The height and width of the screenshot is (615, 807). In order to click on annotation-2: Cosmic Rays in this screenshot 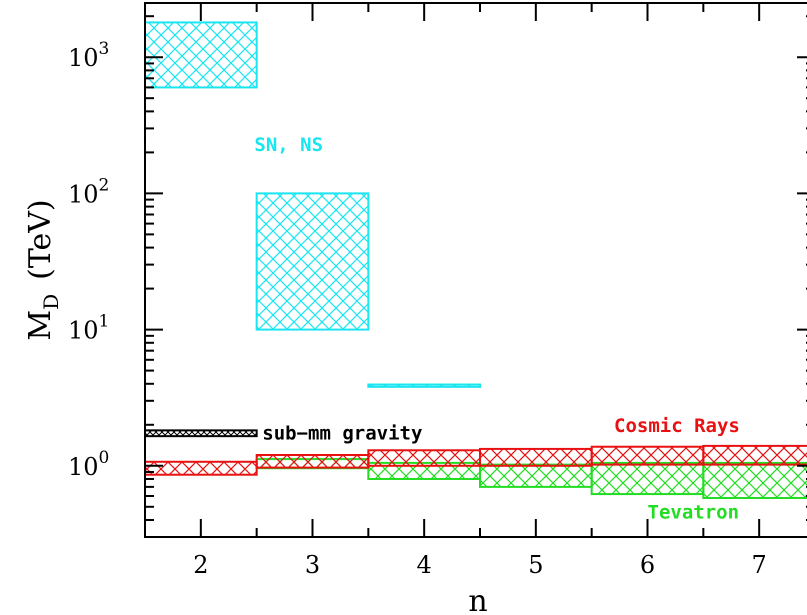, I will do `click(677, 426)`.